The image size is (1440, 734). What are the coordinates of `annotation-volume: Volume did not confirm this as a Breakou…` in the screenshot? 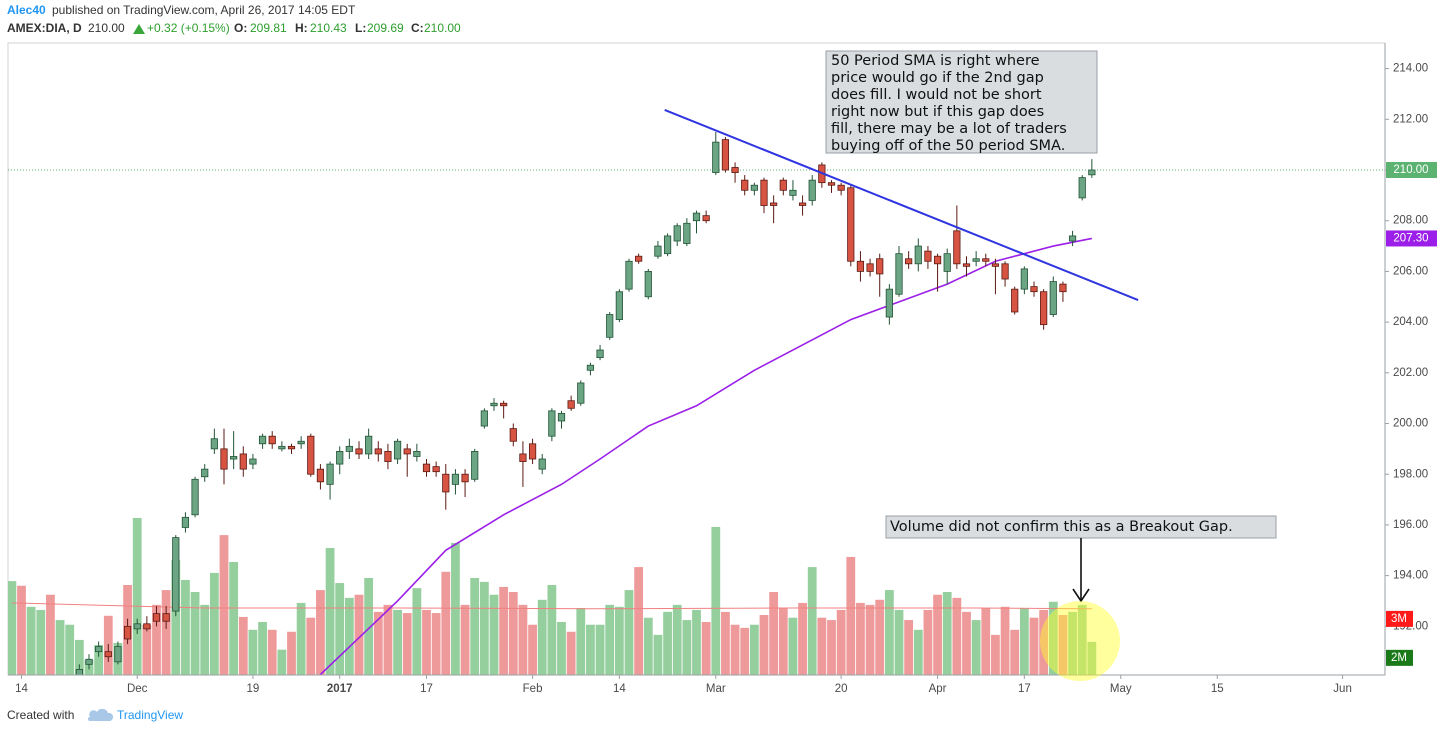 It's located at (1081, 598).